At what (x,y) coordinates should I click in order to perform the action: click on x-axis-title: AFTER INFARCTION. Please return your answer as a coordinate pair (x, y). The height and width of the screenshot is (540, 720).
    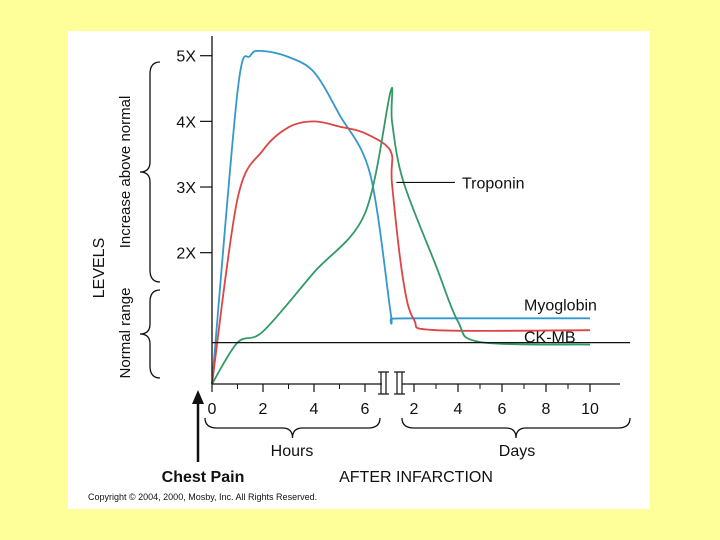
    Looking at the image, I should click on (416, 477).